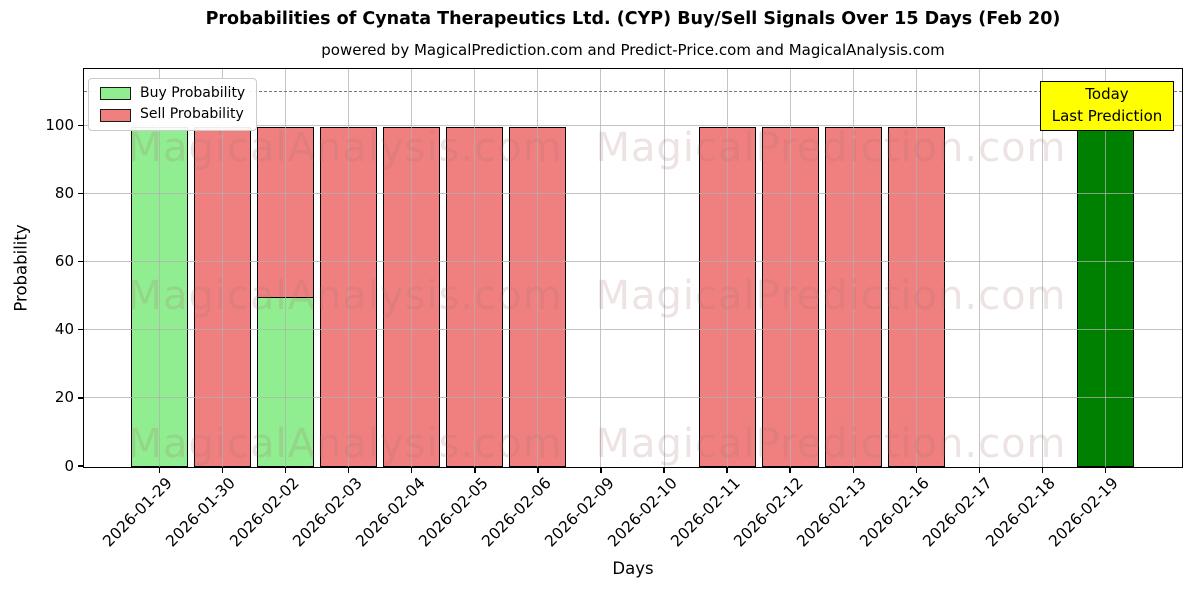 This screenshot has width=1200, height=600. I want to click on today-annotation: Today Last Prediction, so click(1107, 106).